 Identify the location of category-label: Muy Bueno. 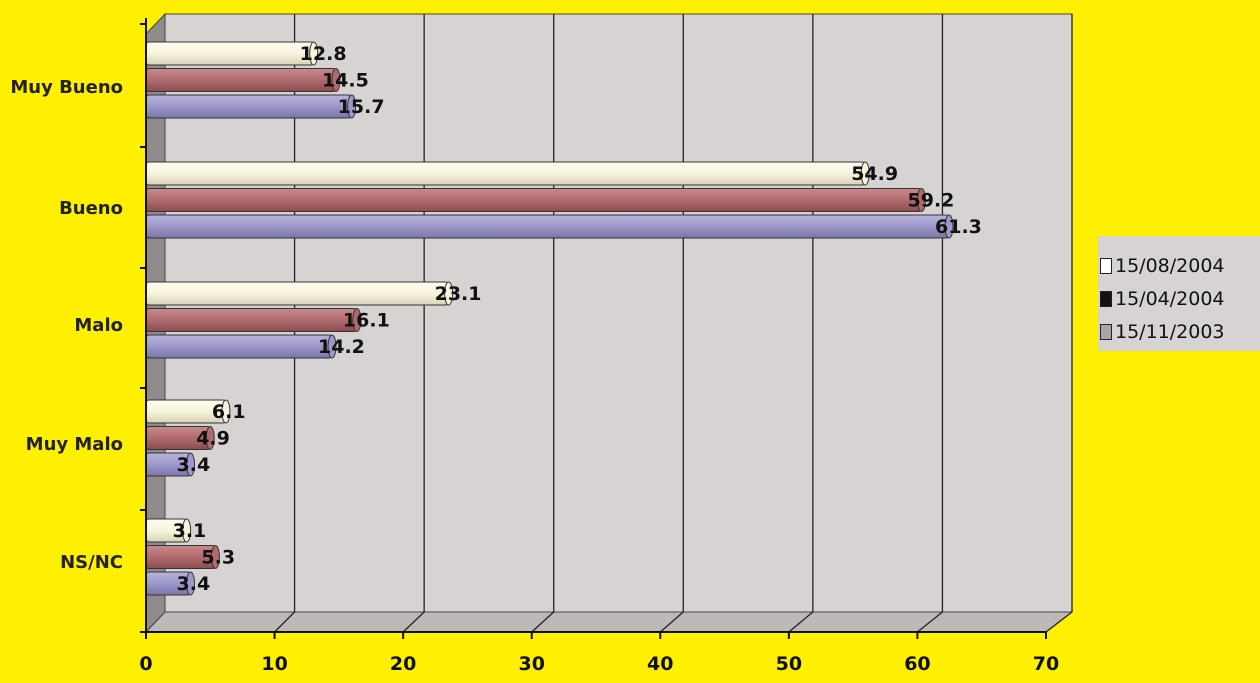
(66, 87).